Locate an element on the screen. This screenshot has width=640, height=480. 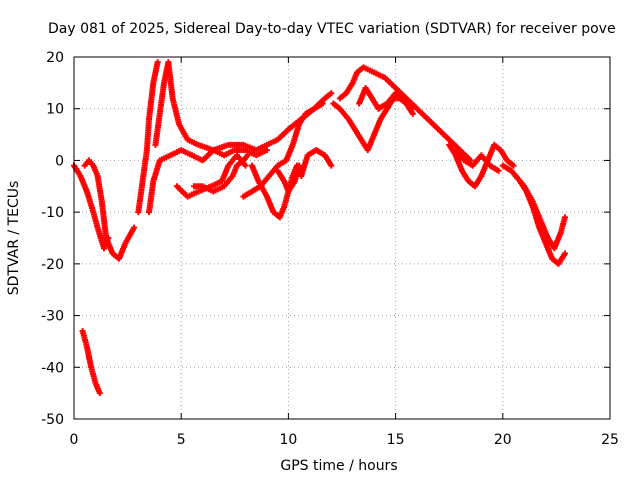
y-tick-label: -10 is located at coordinates (52, 213).